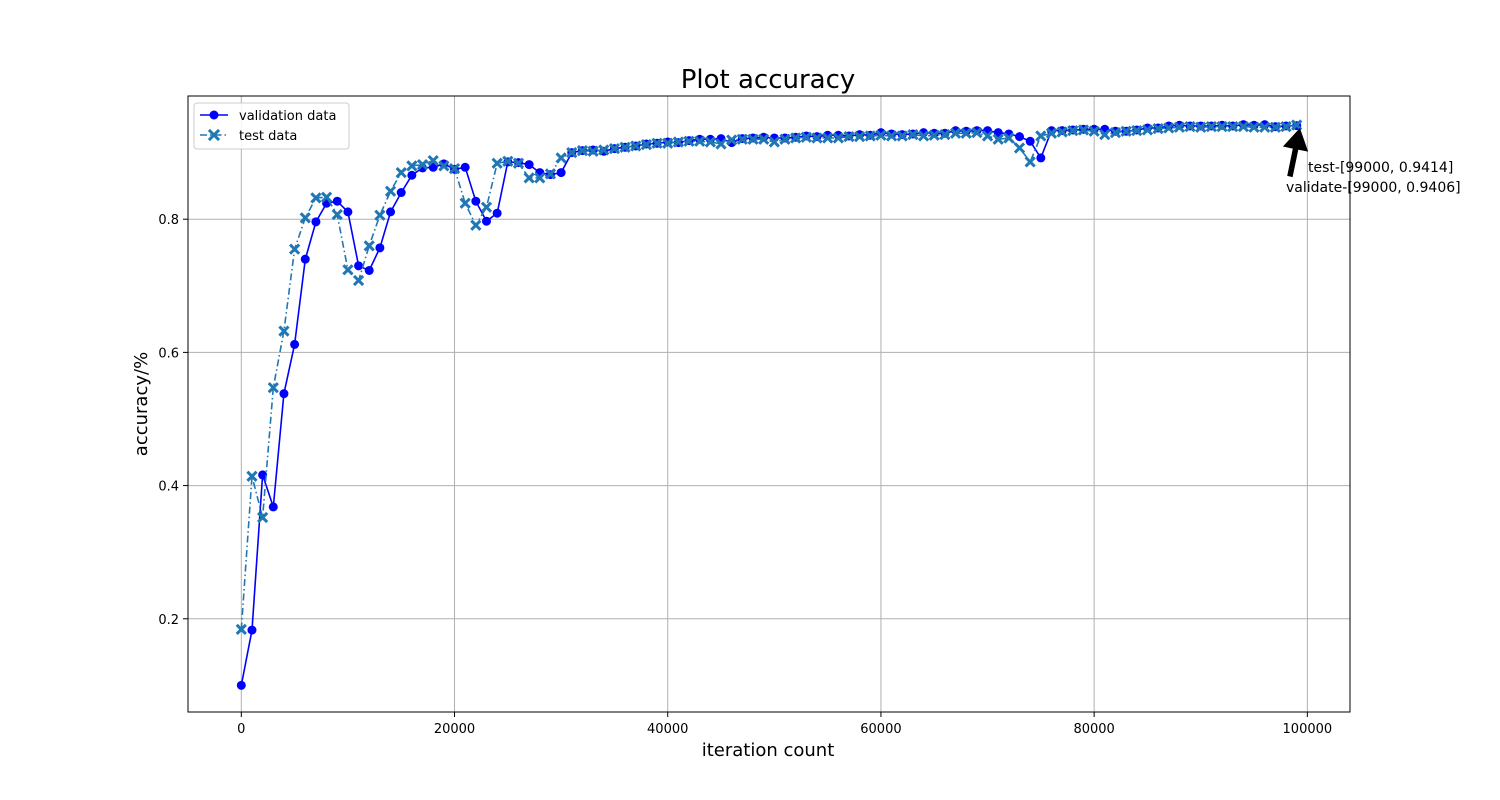 This screenshot has width=1500, height=800. Describe the element at coordinates (168, 220) in the screenshot. I see `y-tick-label-3: 0.8` at that location.